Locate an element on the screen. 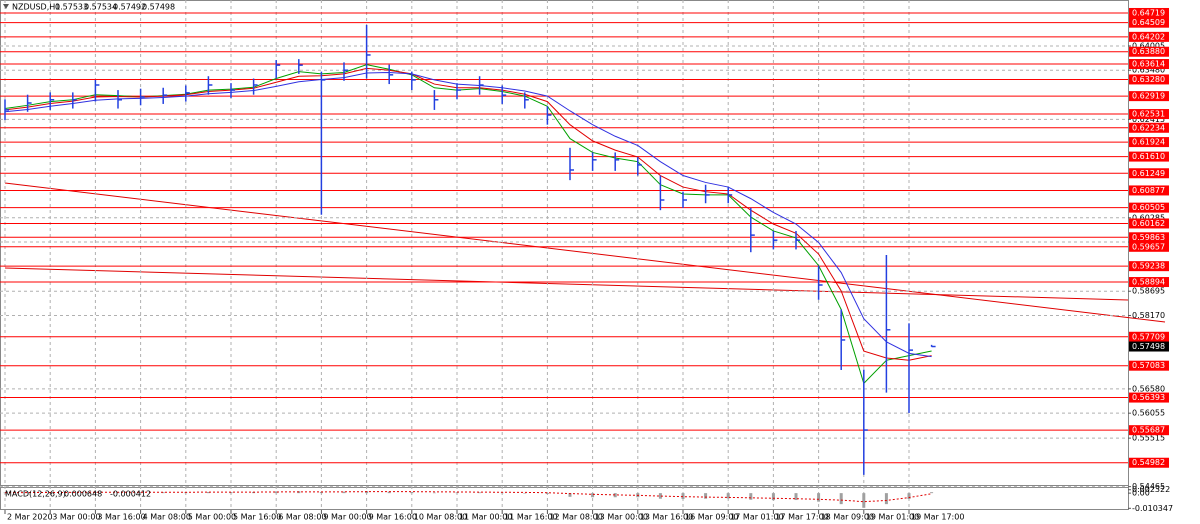  x-tick-label: 3 Mar 00:00 is located at coordinates (76, 517).